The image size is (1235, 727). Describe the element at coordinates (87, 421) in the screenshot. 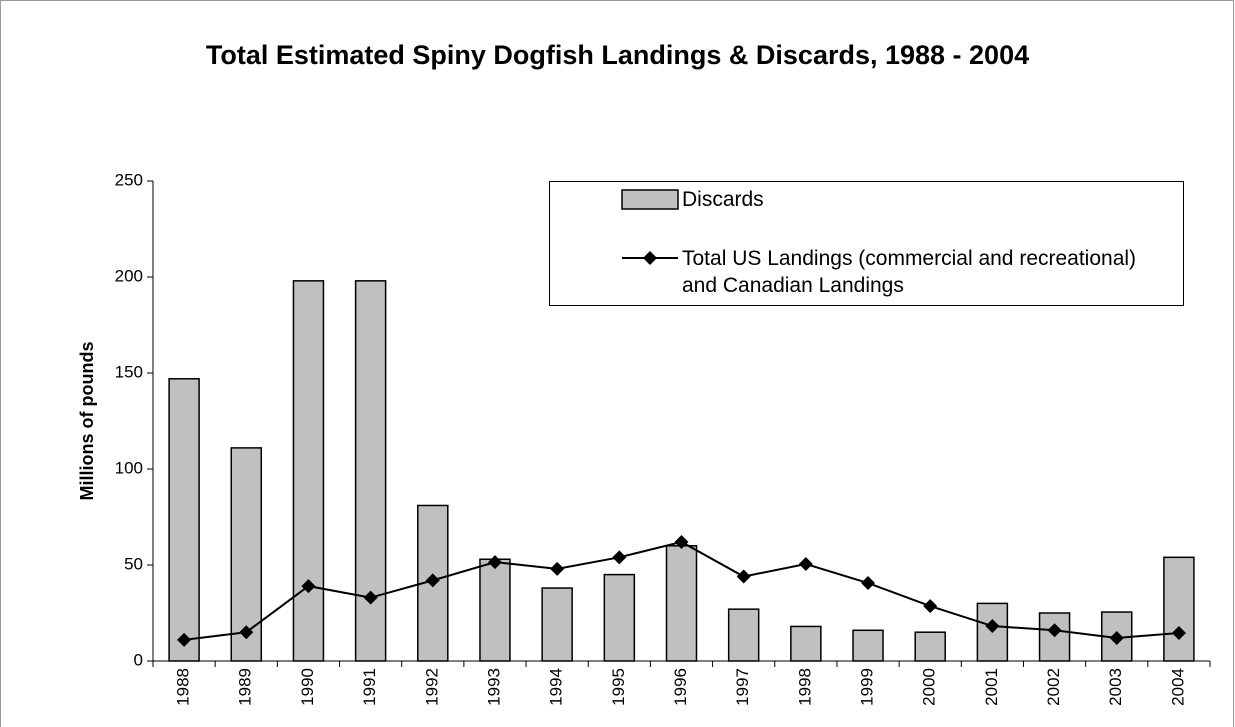

I see `y-axis-label: Millions of pounds` at that location.